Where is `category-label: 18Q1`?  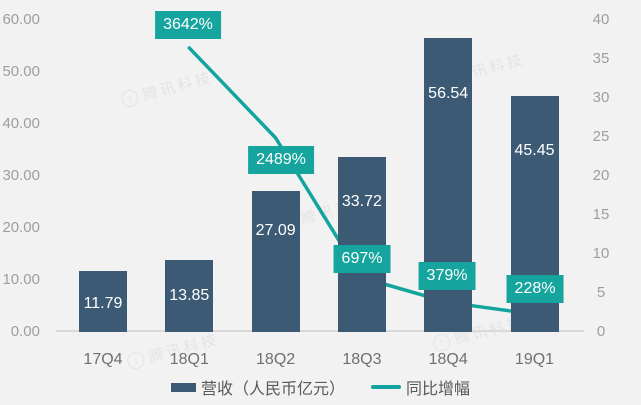 category-label: 18Q1 is located at coordinates (189, 359).